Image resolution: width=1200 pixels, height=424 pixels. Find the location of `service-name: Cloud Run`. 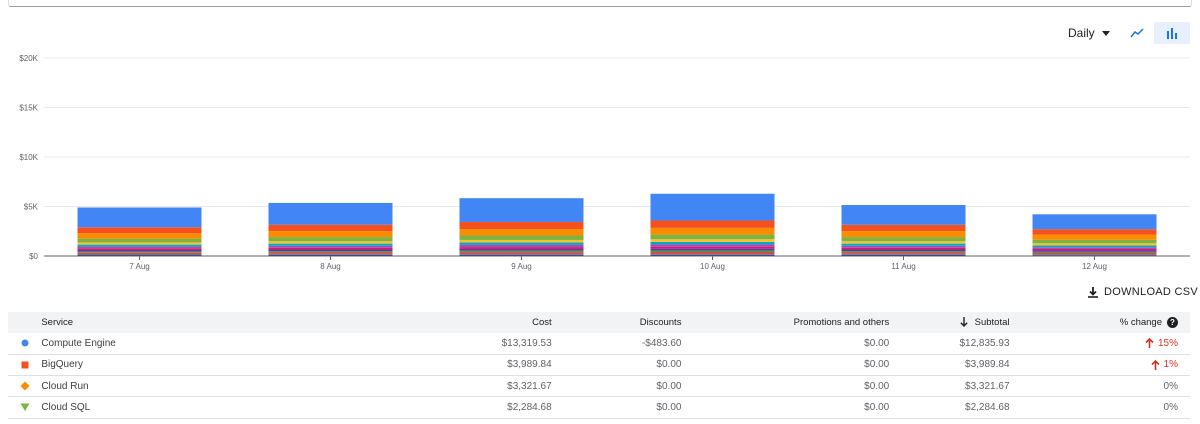

service-name: Cloud Run is located at coordinates (65, 386).